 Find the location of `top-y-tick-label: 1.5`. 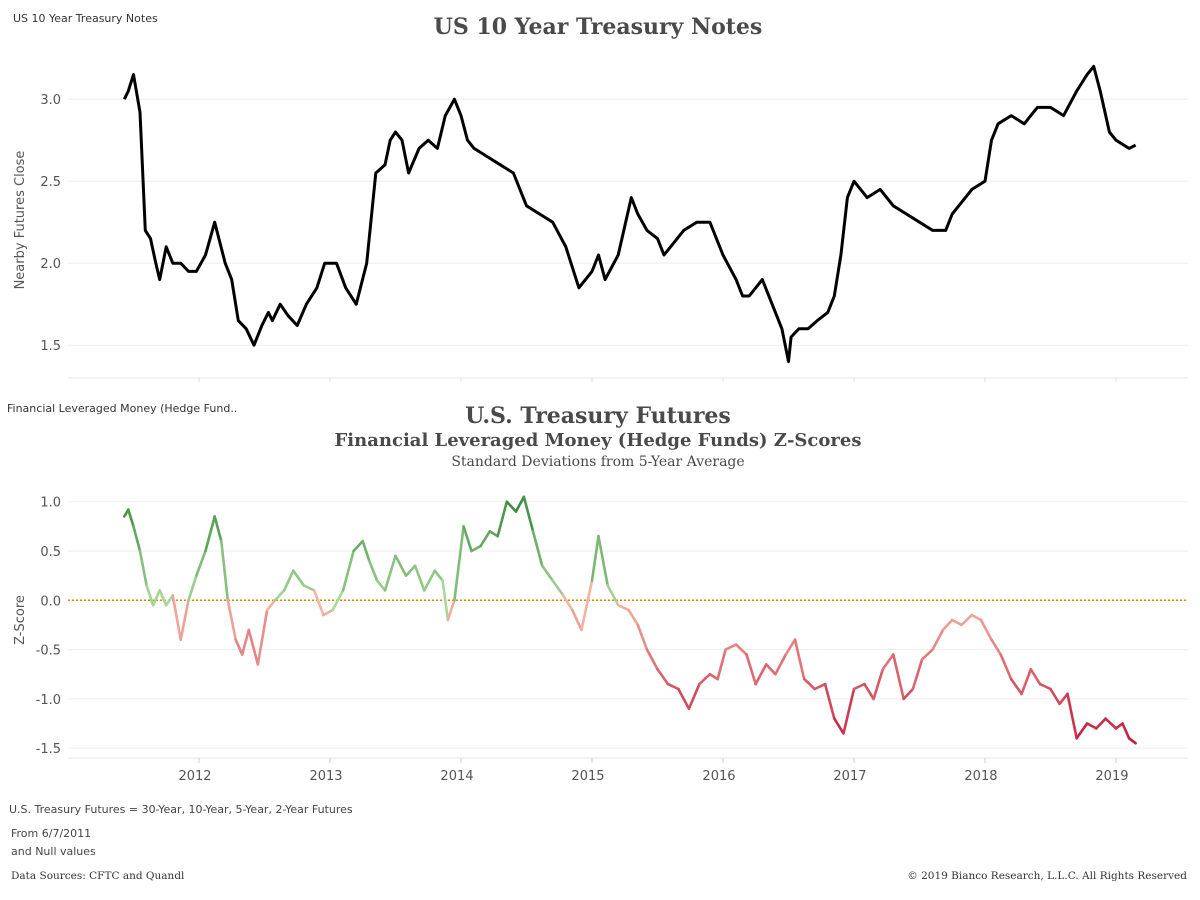

top-y-tick-label: 1.5 is located at coordinates (50, 346).